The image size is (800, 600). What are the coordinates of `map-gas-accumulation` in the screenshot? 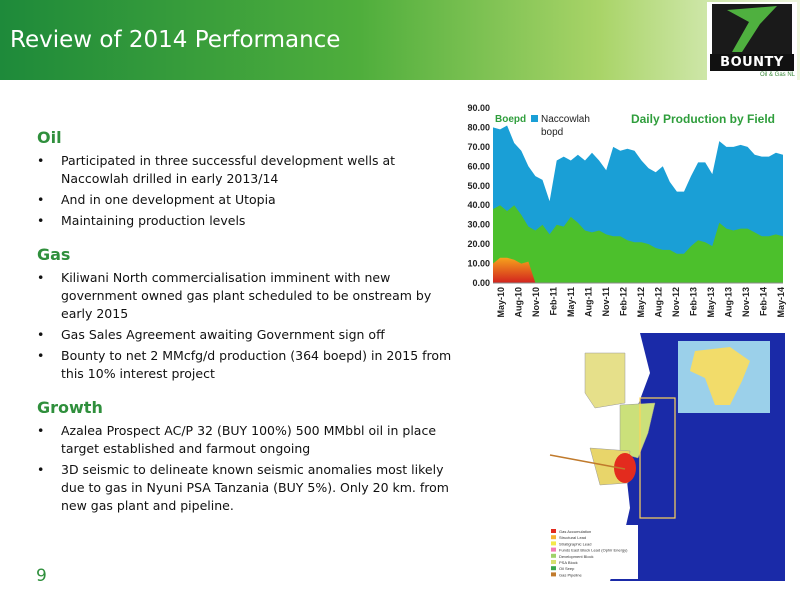 It's located at (625, 468).